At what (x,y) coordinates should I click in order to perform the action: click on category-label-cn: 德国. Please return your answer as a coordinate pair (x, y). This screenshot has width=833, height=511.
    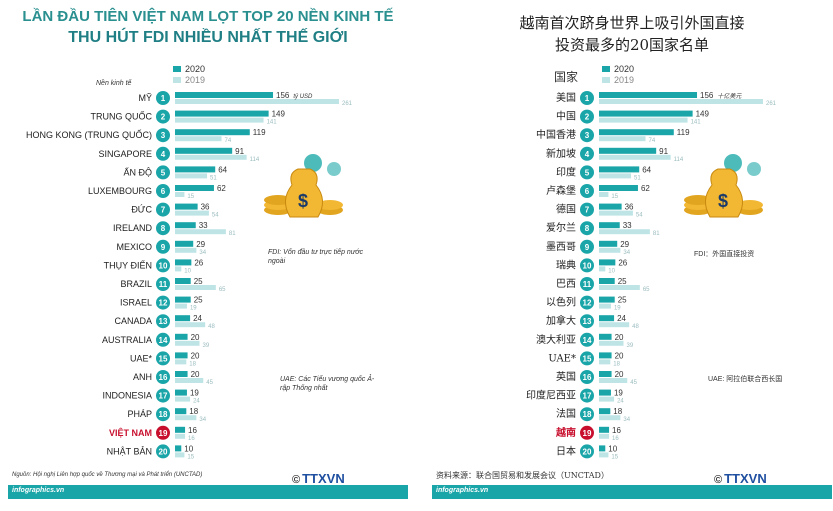
    Looking at the image, I should click on (566, 209).